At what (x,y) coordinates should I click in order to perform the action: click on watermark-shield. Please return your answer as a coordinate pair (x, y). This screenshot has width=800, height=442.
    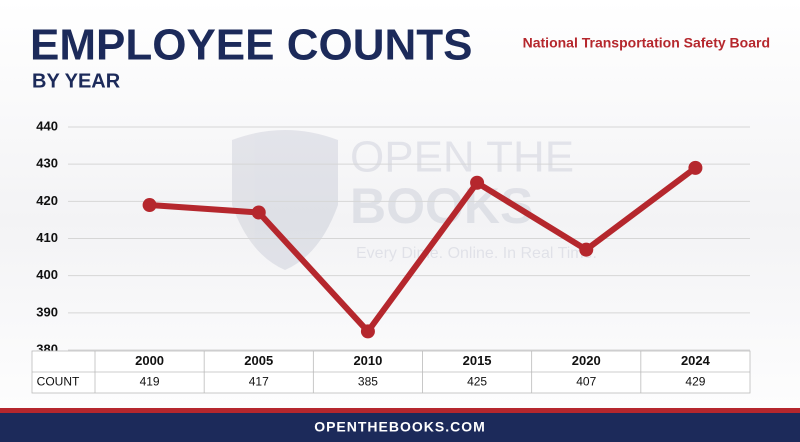
    Looking at the image, I should click on (285, 200).